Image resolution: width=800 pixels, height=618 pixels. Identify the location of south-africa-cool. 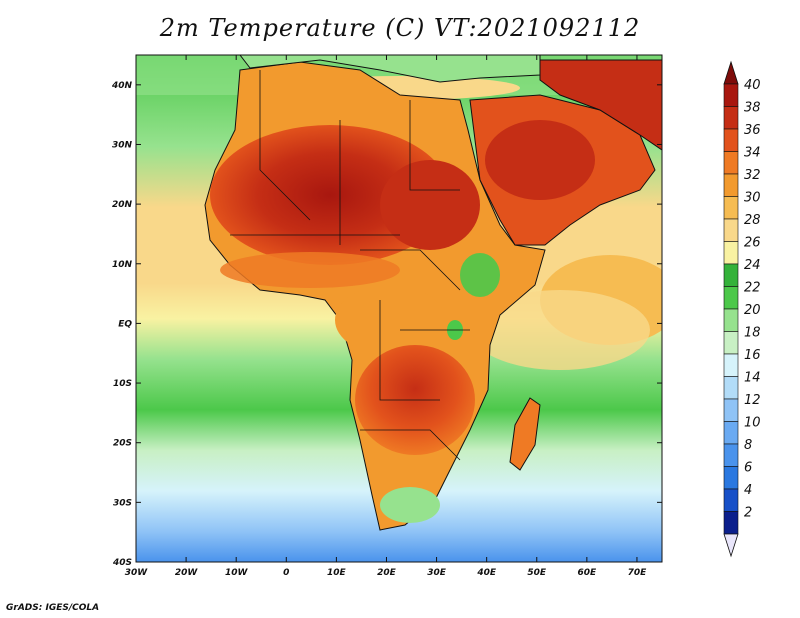
(410, 505).